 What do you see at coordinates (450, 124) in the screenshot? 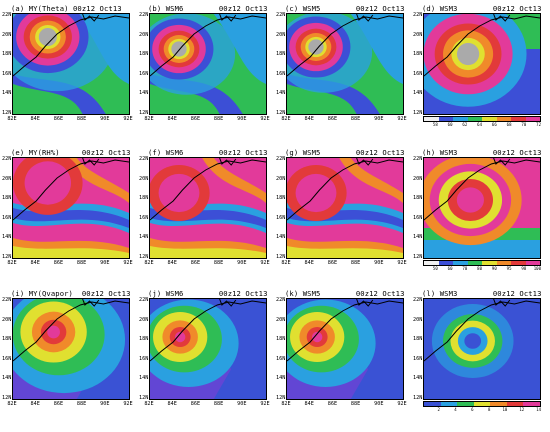
I see `colorbar-label: 60` at bounding box center [450, 124].